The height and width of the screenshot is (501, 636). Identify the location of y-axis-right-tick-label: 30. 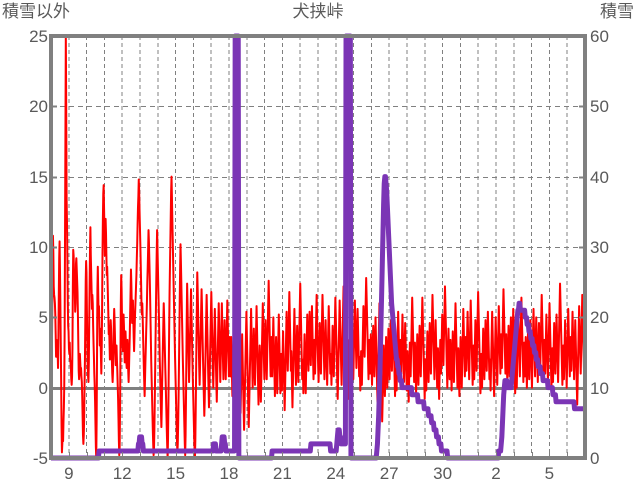
(599, 247).